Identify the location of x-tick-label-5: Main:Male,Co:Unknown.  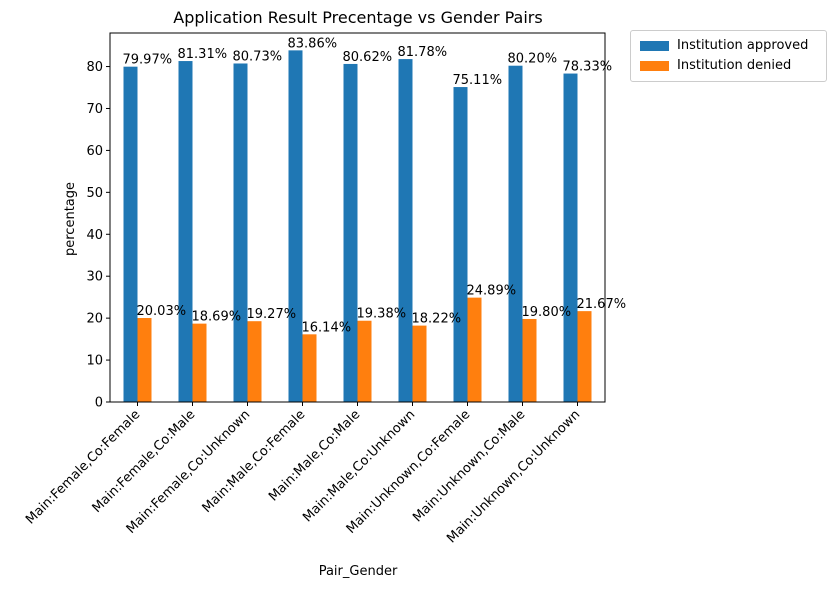
(359, 466).